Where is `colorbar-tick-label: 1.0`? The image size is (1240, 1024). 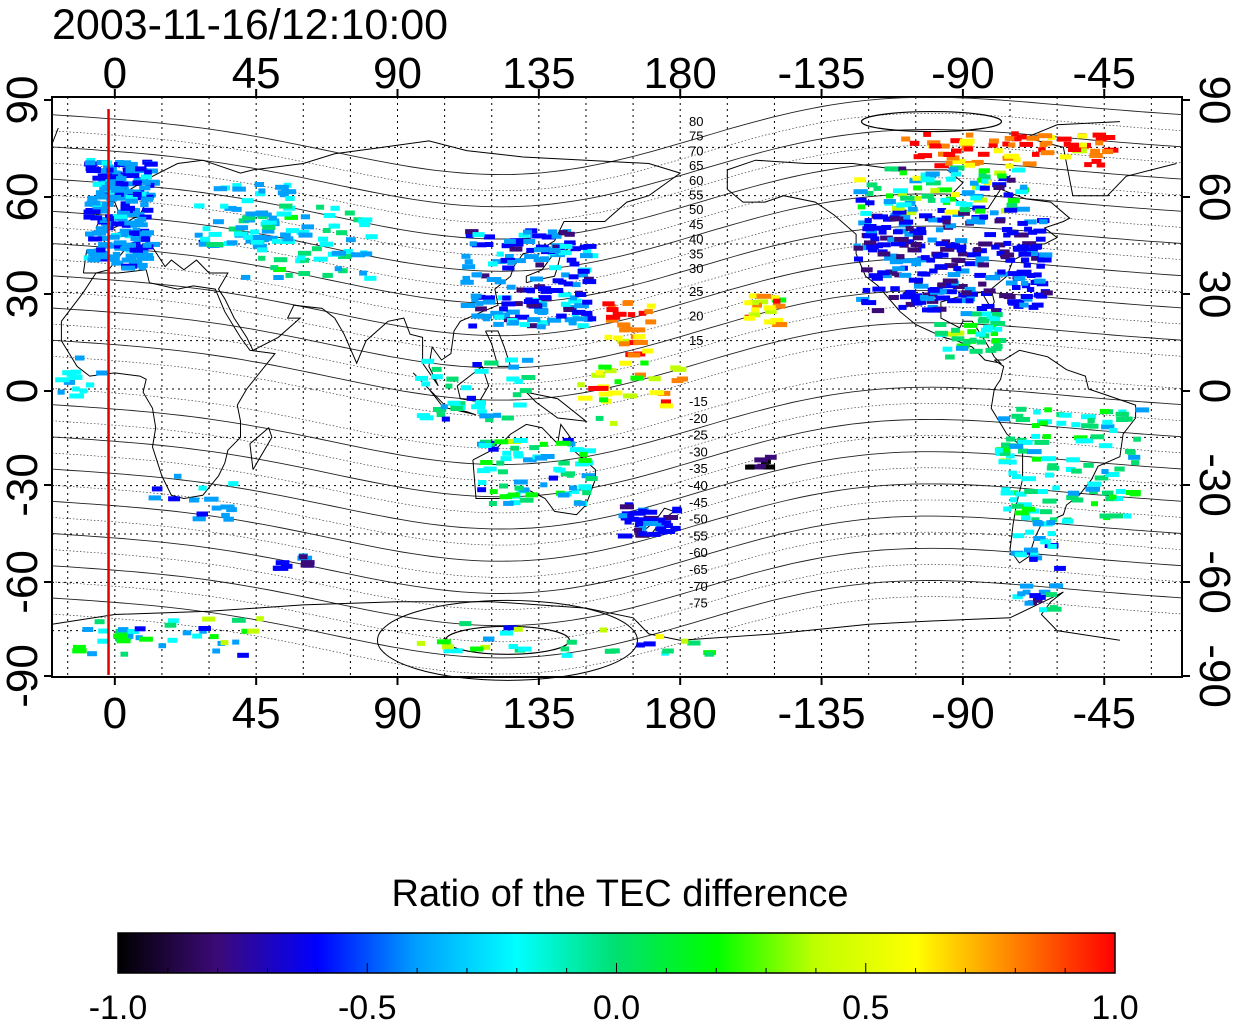
colorbar-tick-label: 1.0 is located at coordinates (1114, 1006).